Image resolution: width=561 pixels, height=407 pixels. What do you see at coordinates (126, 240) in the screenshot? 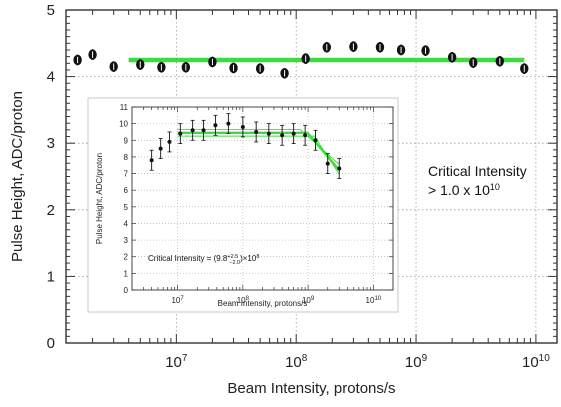
I see `inset-y-tick-label: 3` at bounding box center [126, 240].